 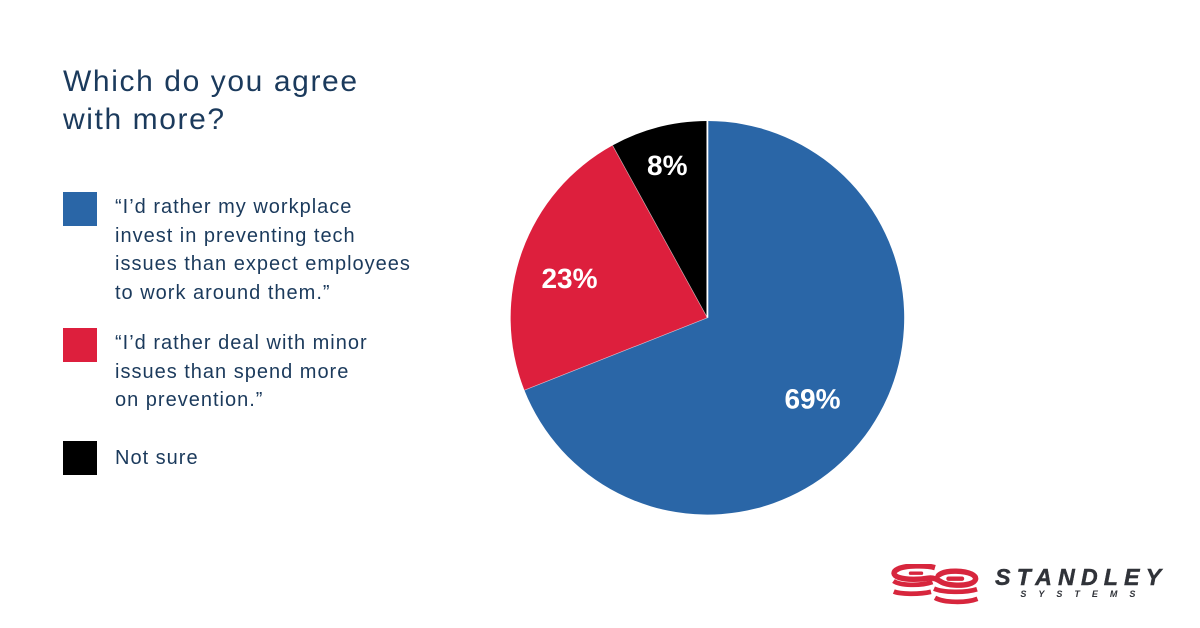 What do you see at coordinates (667, 165) in the screenshot?
I see `svg-text: 8%` at bounding box center [667, 165].